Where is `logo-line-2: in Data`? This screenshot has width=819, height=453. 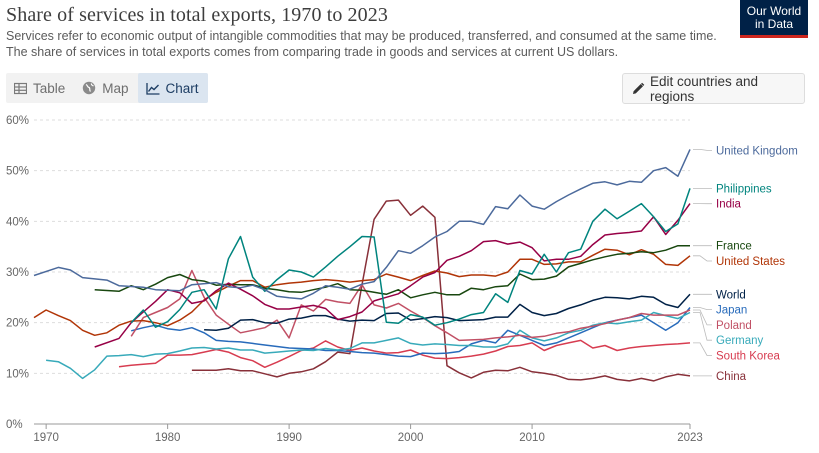 logo-line-2: in Data is located at coordinates (774, 23).